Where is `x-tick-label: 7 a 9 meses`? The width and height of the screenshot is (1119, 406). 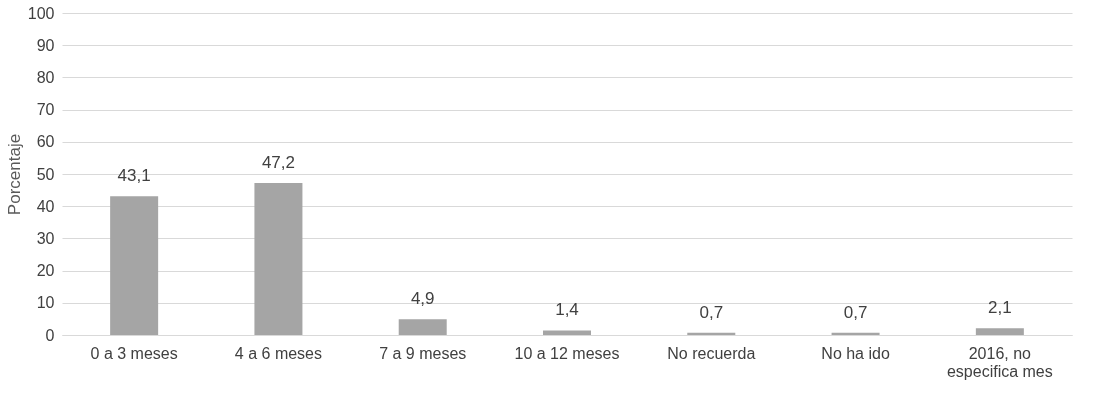
x-tick-label: 7 a 9 meses is located at coordinates (423, 353).